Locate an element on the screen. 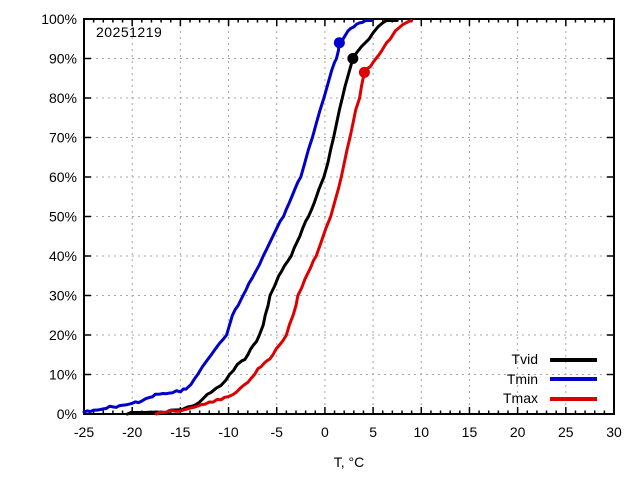 This screenshot has width=640, height=480. marker-tmax is located at coordinates (364, 72).